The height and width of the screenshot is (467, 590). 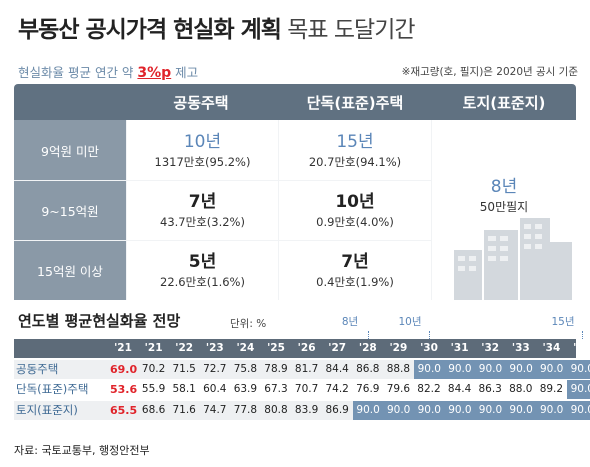 What do you see at coordinates (276, 368) in the screenshot?
I see `value-cell: 78.9` at bounding box center [276, 368].